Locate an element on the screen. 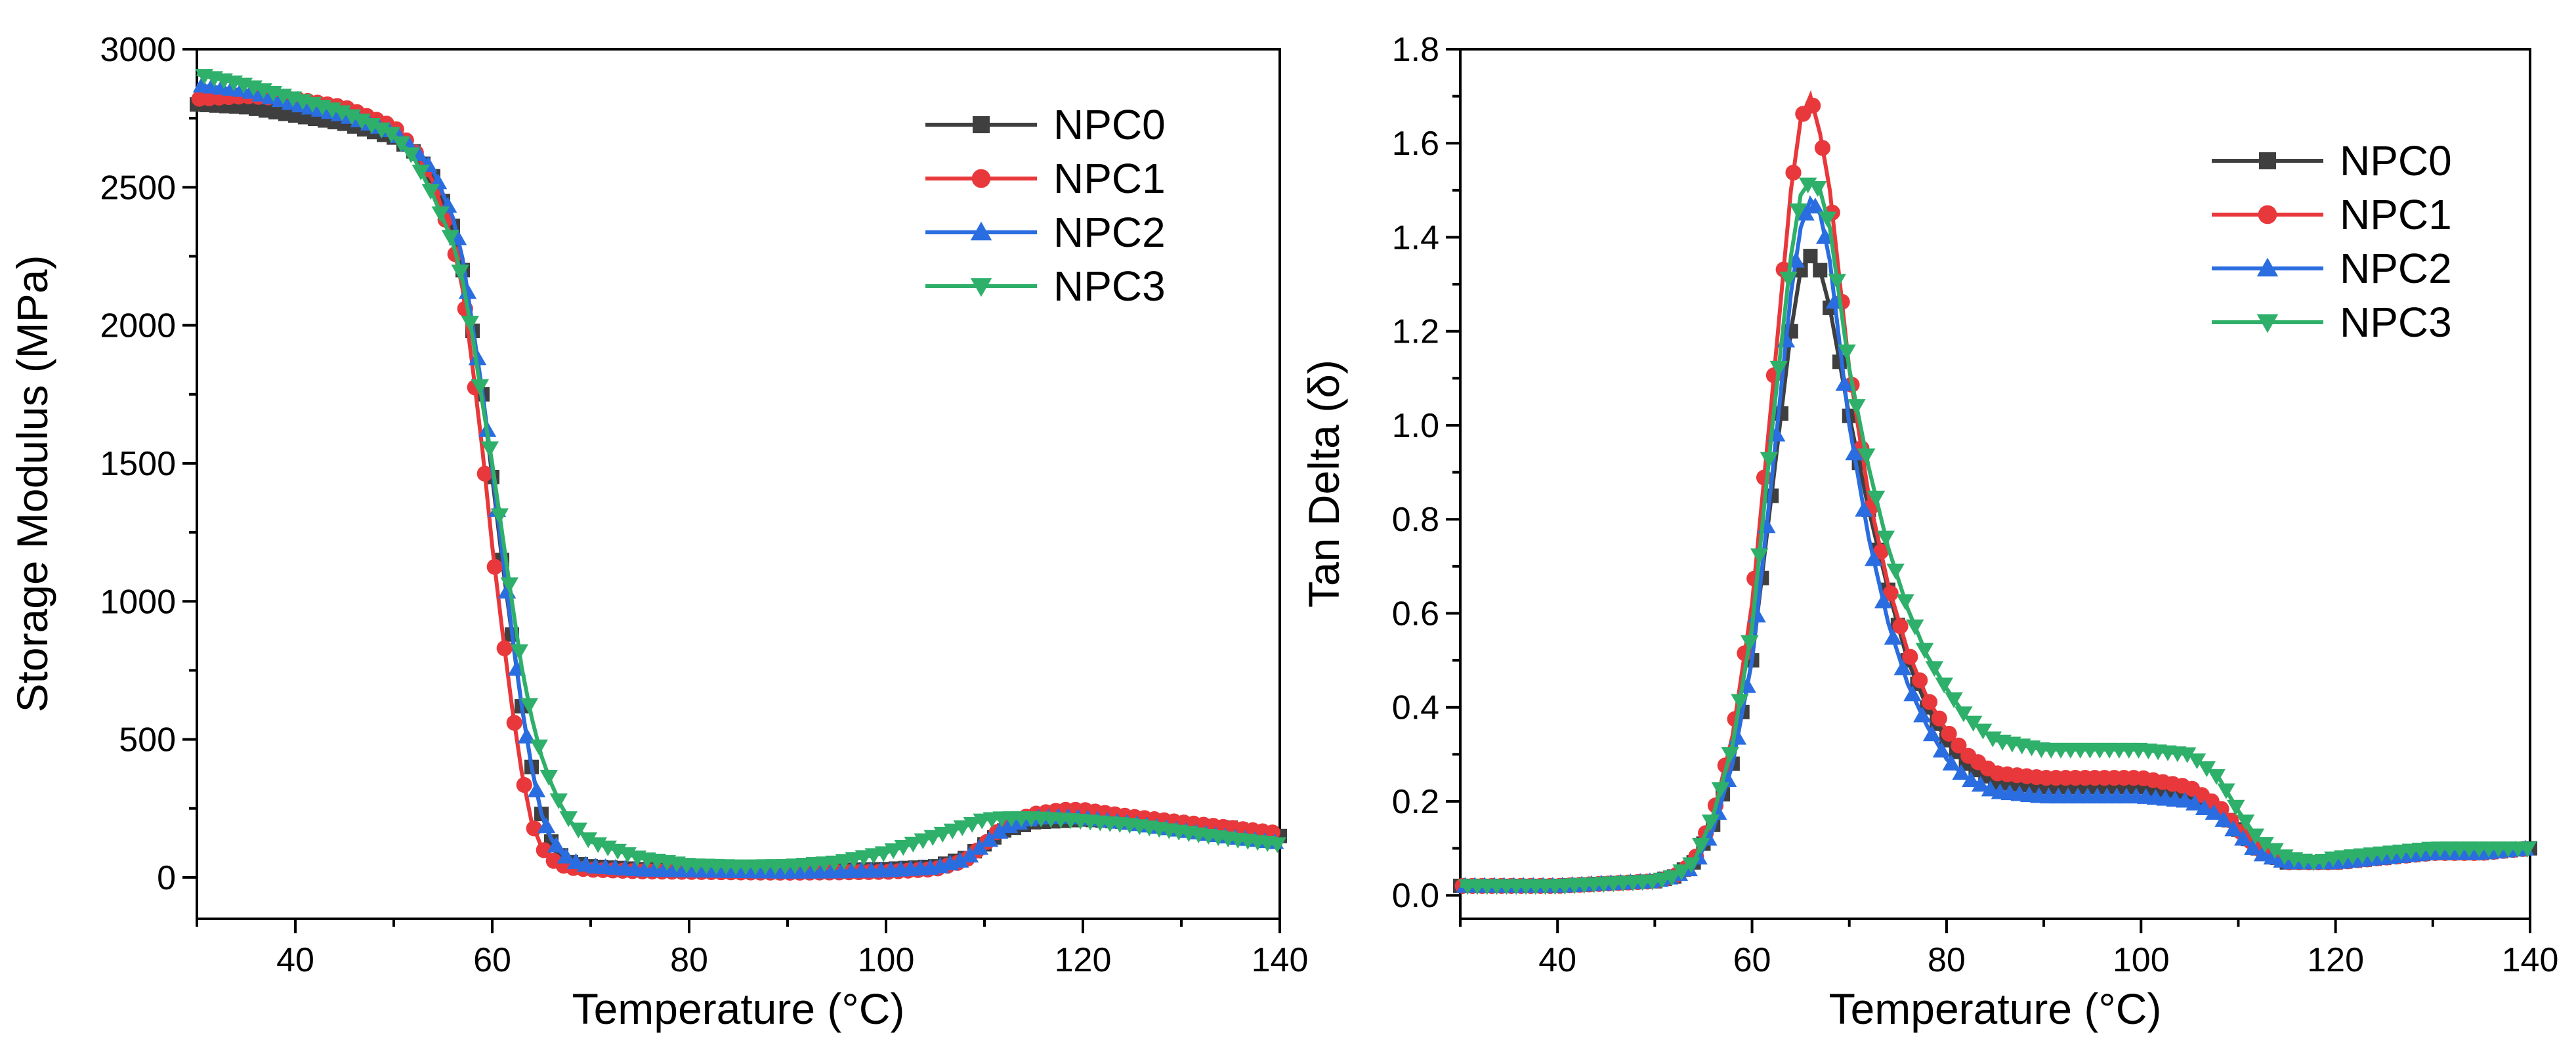  y-tick-label: 0.4 is located at coordinates (1415, 708).